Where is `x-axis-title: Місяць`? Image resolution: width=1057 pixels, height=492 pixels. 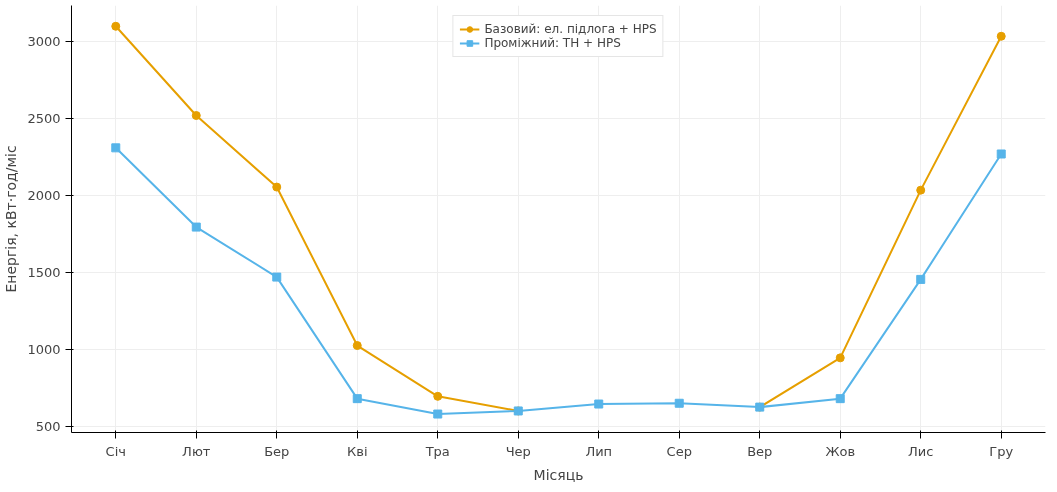 x-axis-title: Місяць is located at coordinates (558, 474).